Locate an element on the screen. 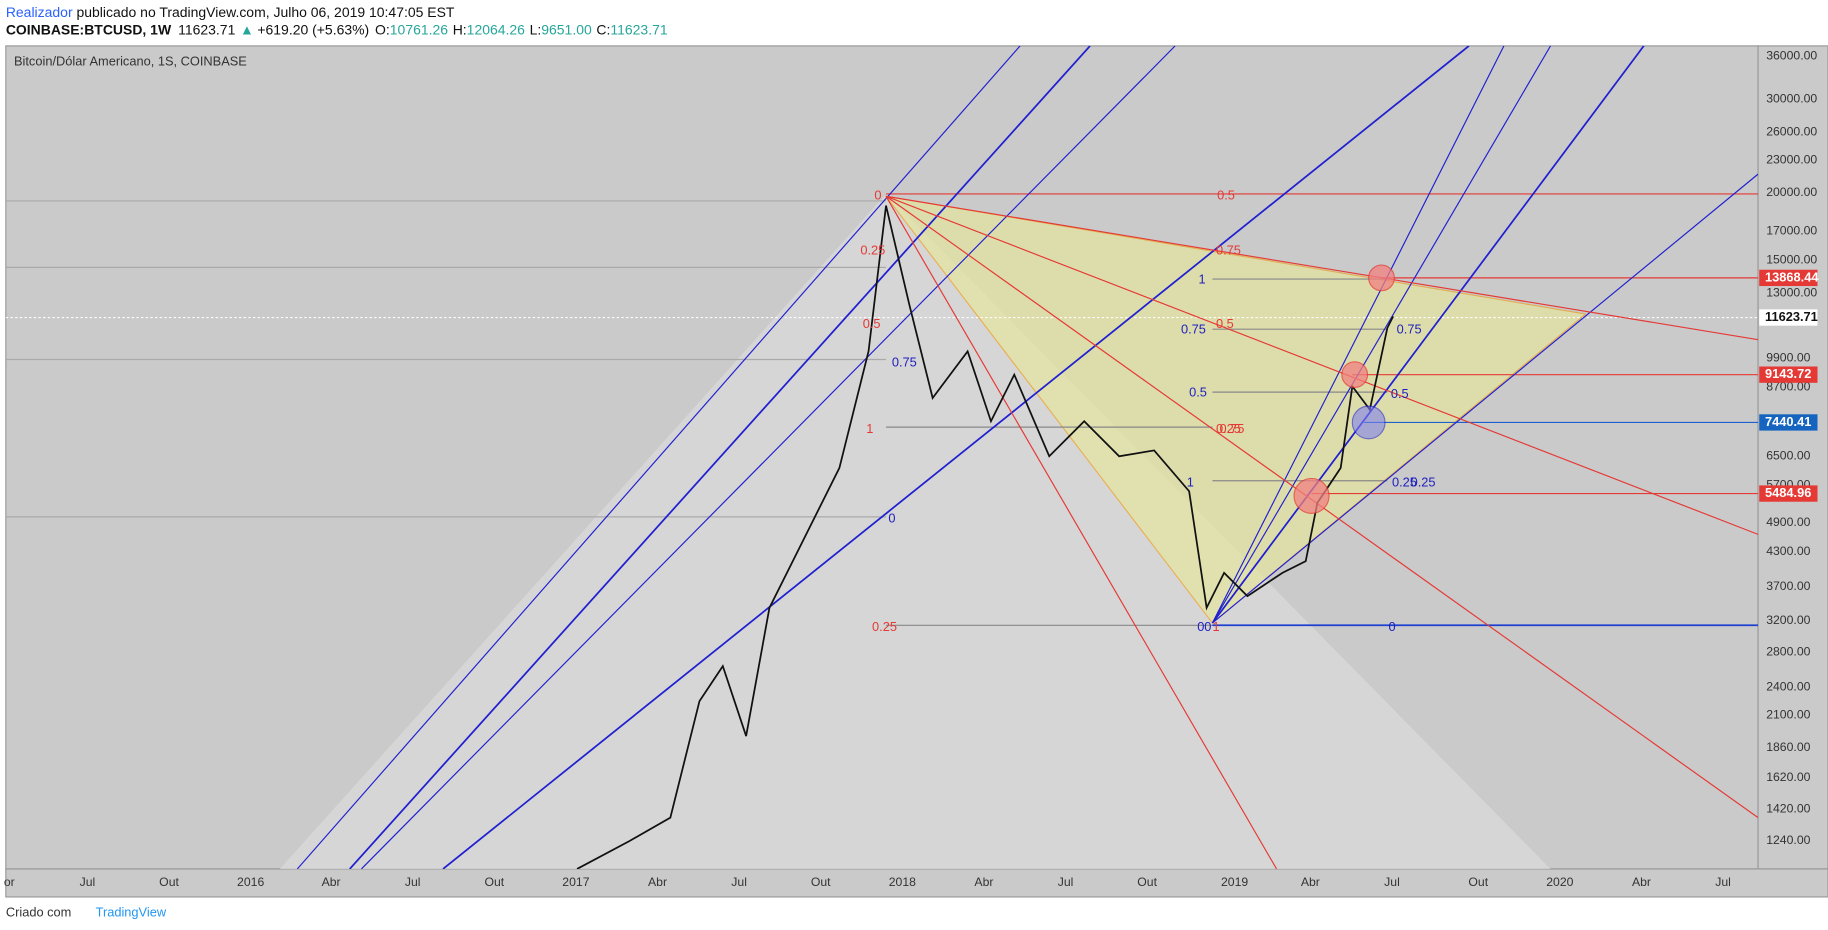 This screenshot has width=1828, height=930. high: 12064.26 is located at coordinates (496, 29).